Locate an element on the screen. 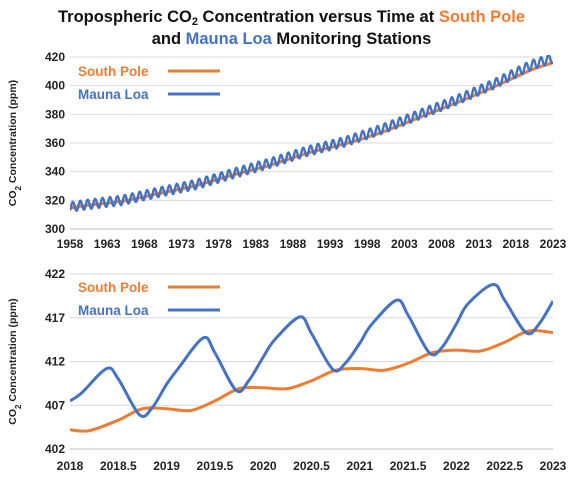 The image size is (583, 481). x-tick-label: 1988 is located at coordinates (293, 244).